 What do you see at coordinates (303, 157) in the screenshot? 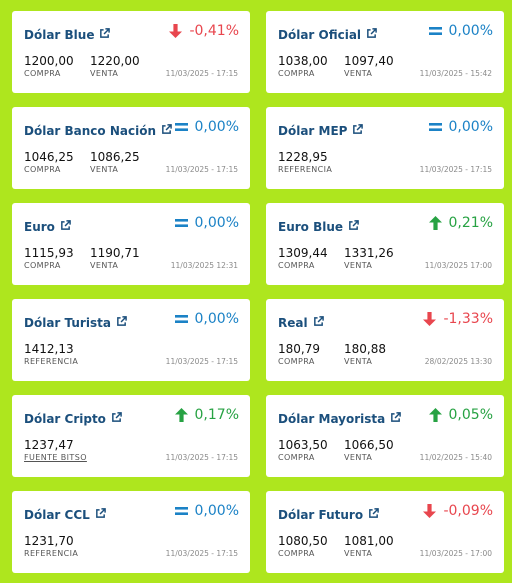
I see `primary-value: 1228,95` at bounding box center [303, 157].